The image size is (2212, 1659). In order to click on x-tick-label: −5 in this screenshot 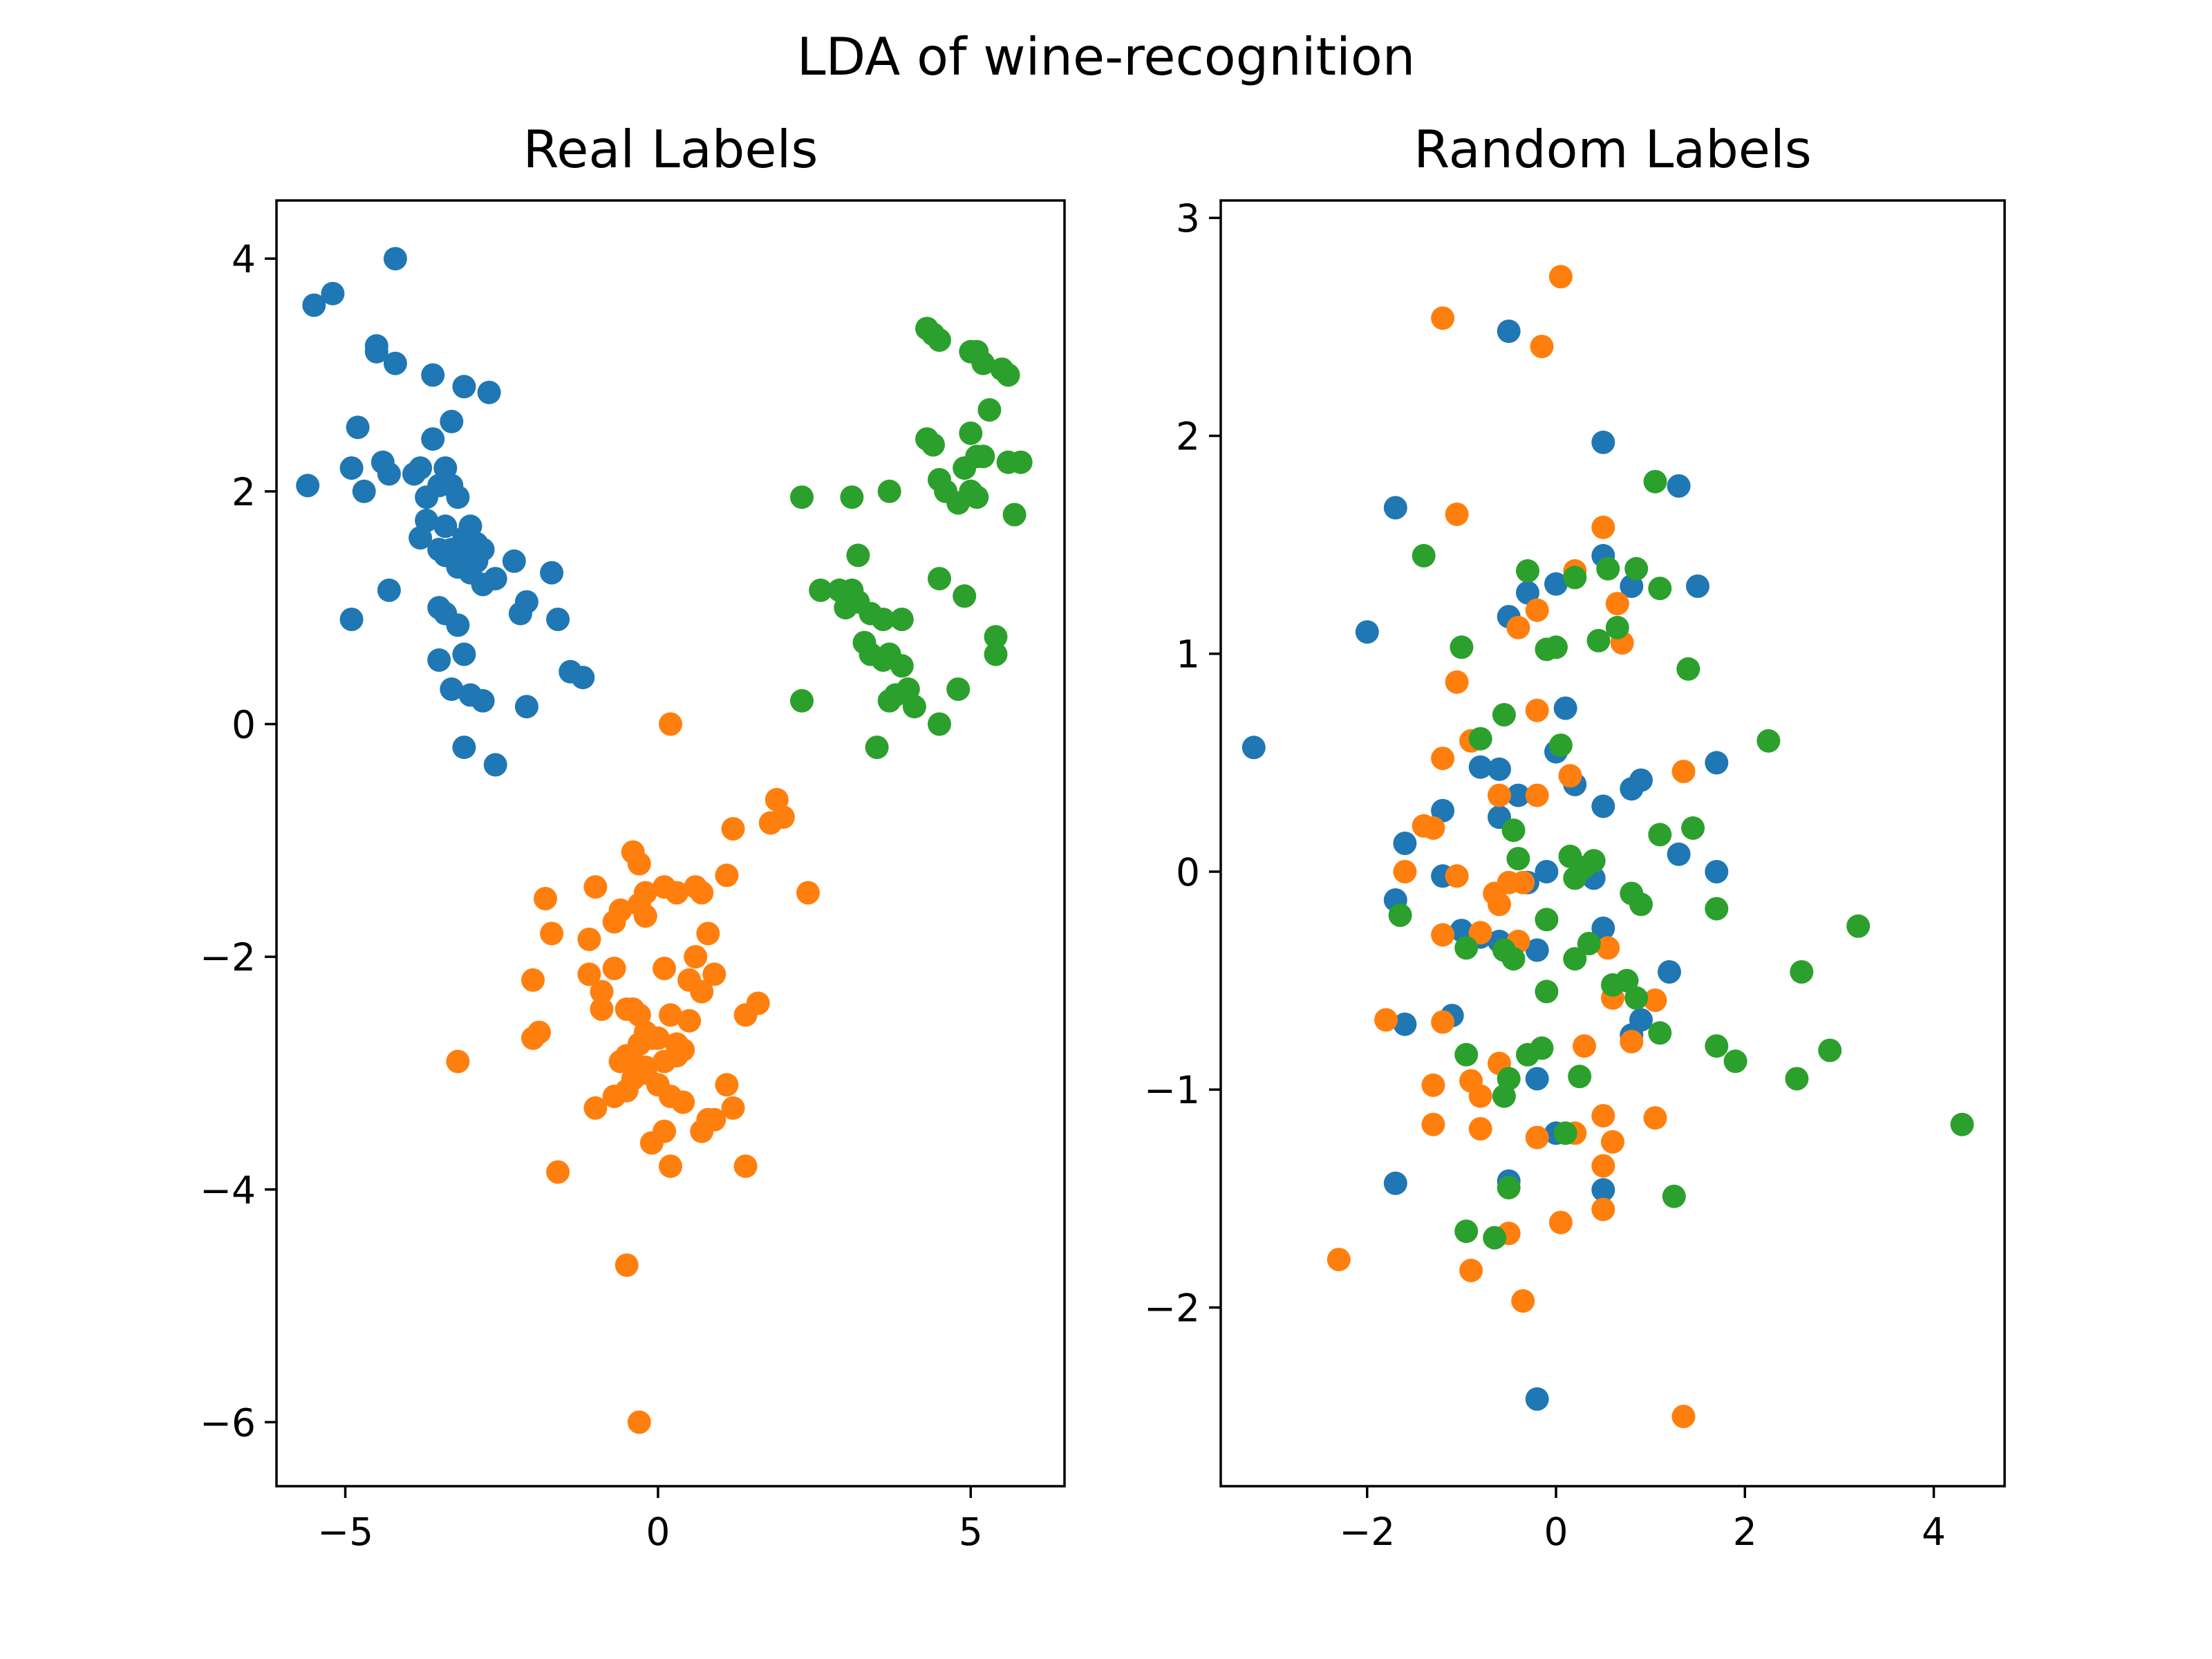, I will do `click(345, 1532)`.